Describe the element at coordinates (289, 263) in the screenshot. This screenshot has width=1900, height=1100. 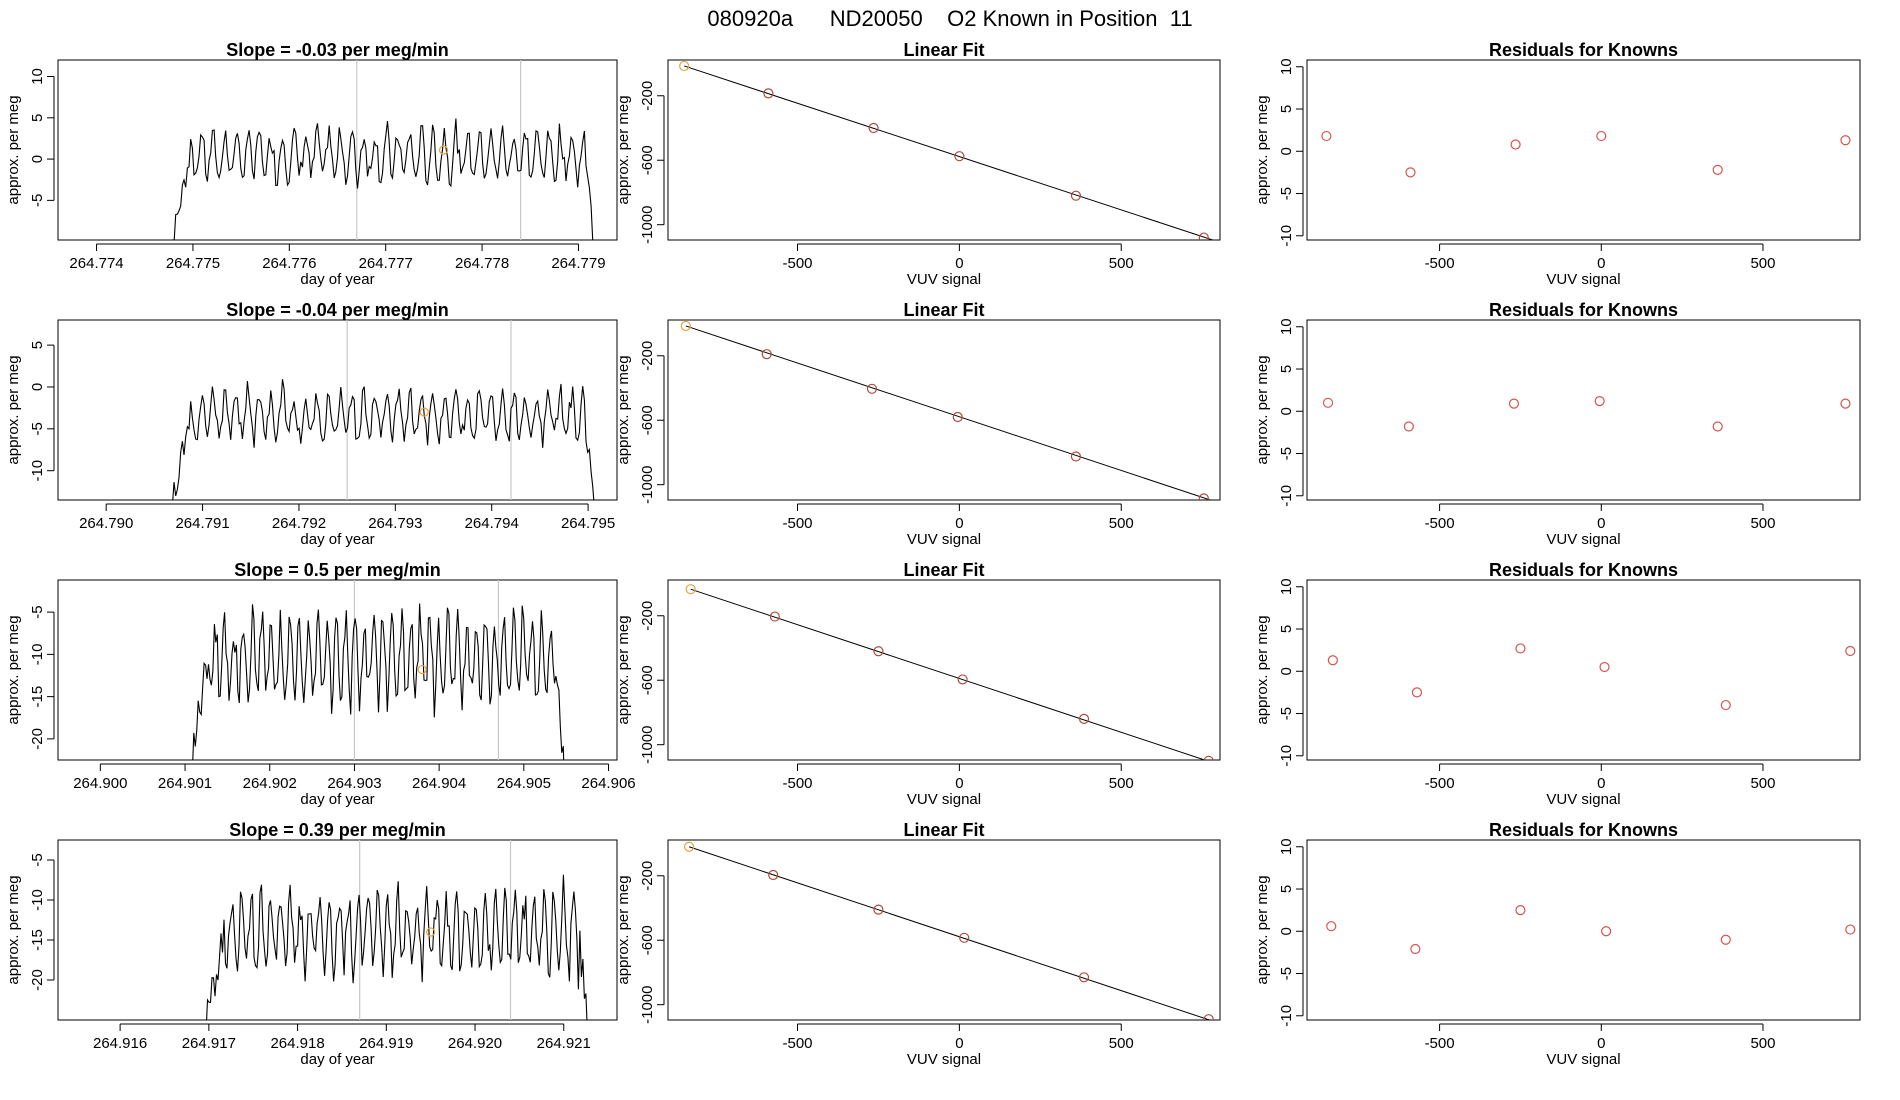
I see `x-tick-label: 264.776` at that location.